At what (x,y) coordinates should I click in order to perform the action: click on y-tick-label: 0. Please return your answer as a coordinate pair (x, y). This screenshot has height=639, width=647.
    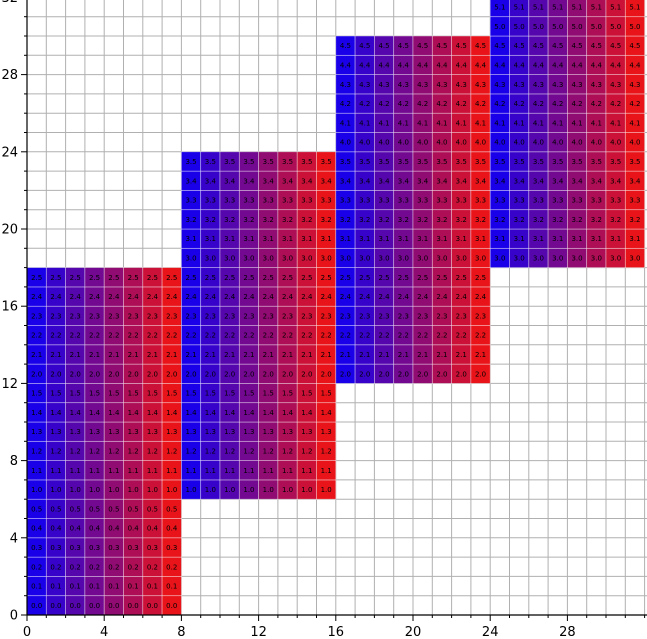
    Looking at the image, I should click on (14, 616).